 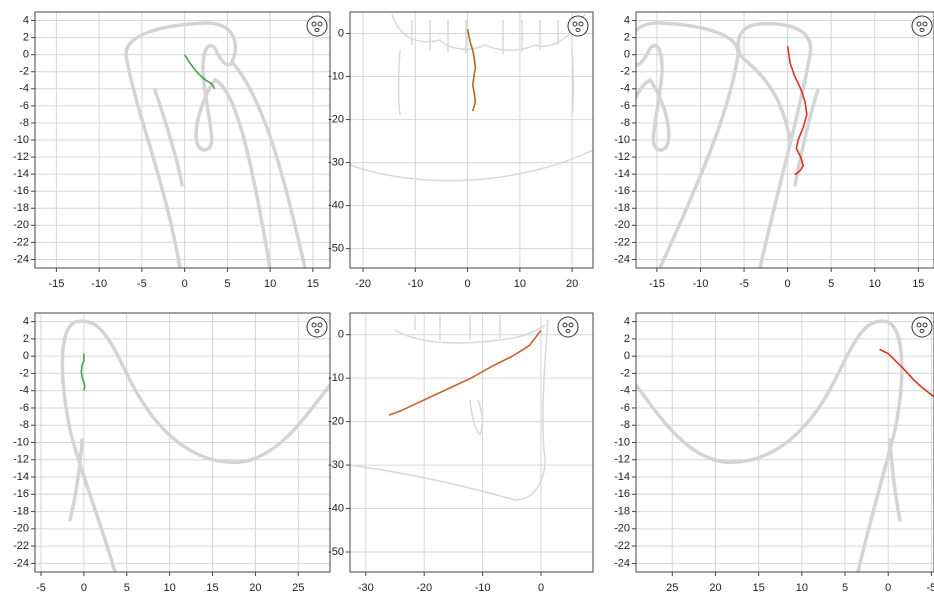 I want to click on y-tick-label: -20, so click(x=622, y=529).